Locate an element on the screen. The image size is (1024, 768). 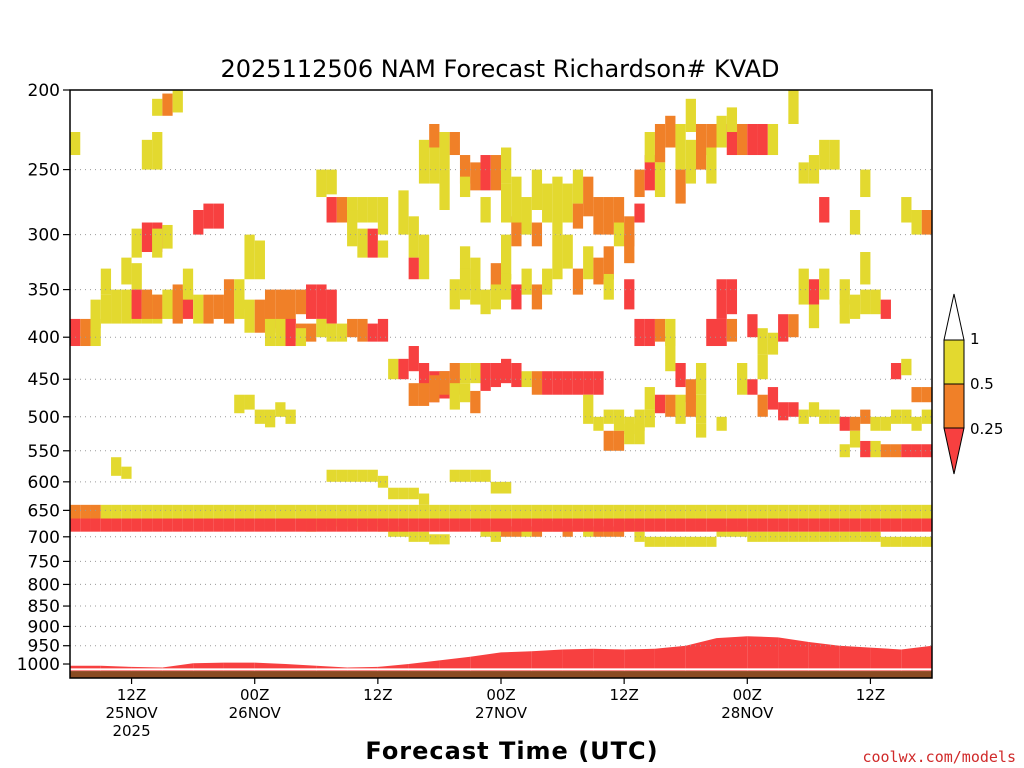
x-tick-label: 00Z is located at coordinates (500, 695).